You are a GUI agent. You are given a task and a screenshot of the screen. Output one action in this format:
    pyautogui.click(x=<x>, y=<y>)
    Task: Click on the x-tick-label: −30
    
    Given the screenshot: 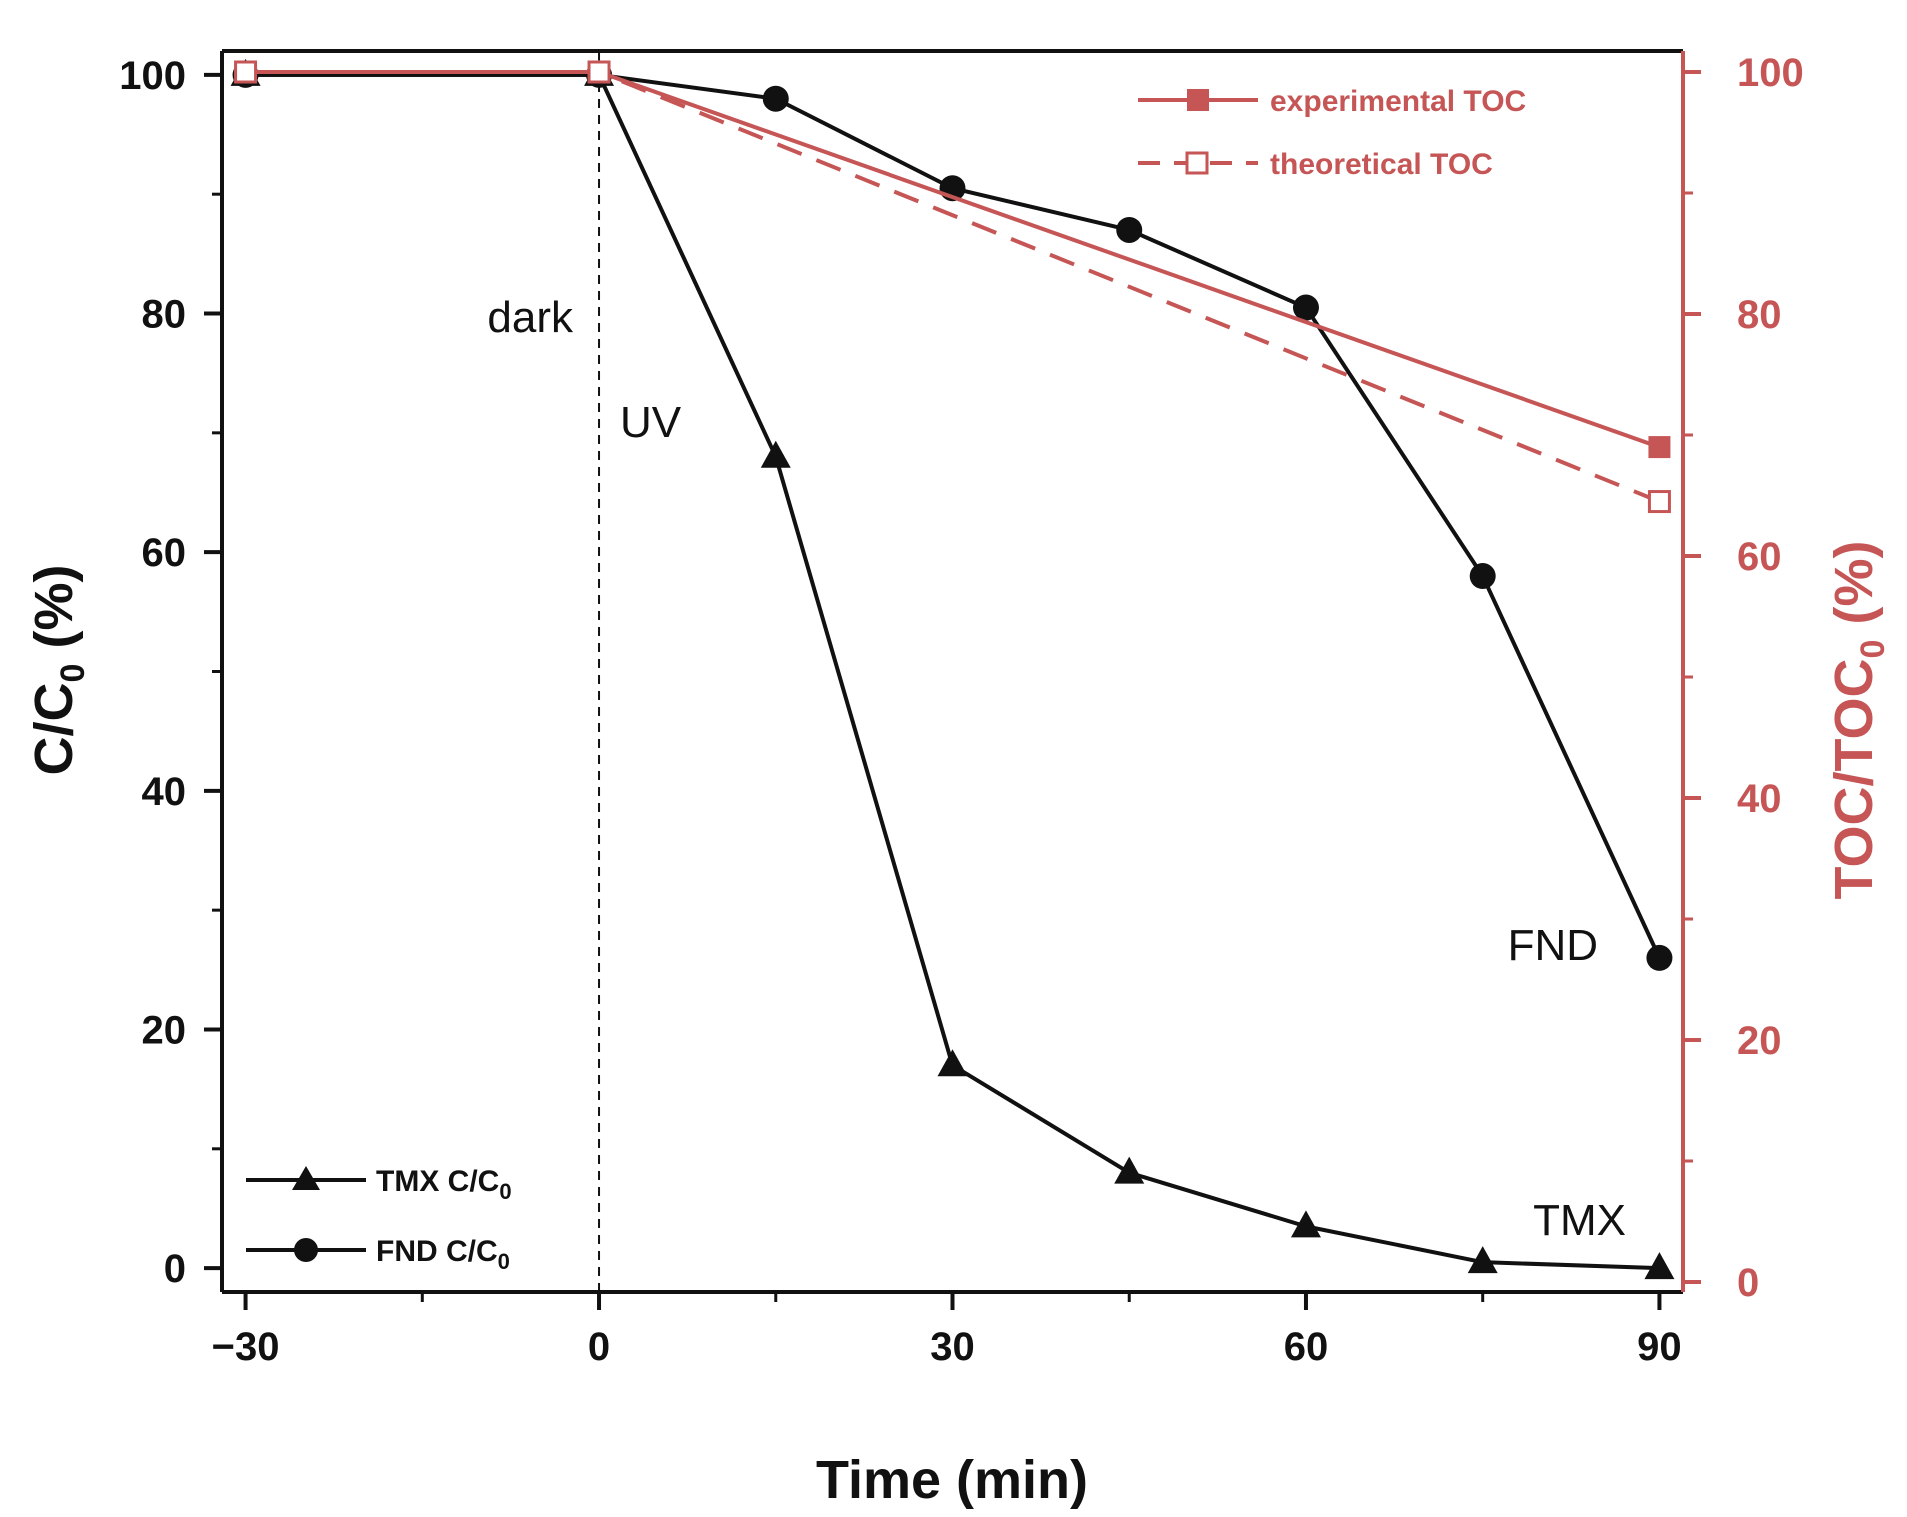 What is the action you would take?
    pyautogui.click(x=246, y=1347)
    